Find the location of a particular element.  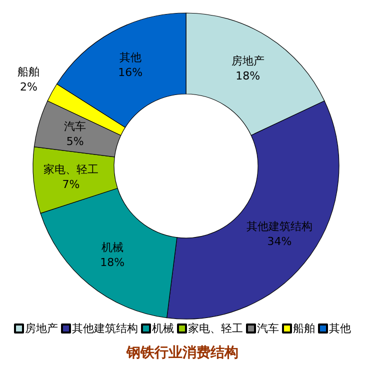

slice-label: 房地产 is located at coordinates (247, 61).